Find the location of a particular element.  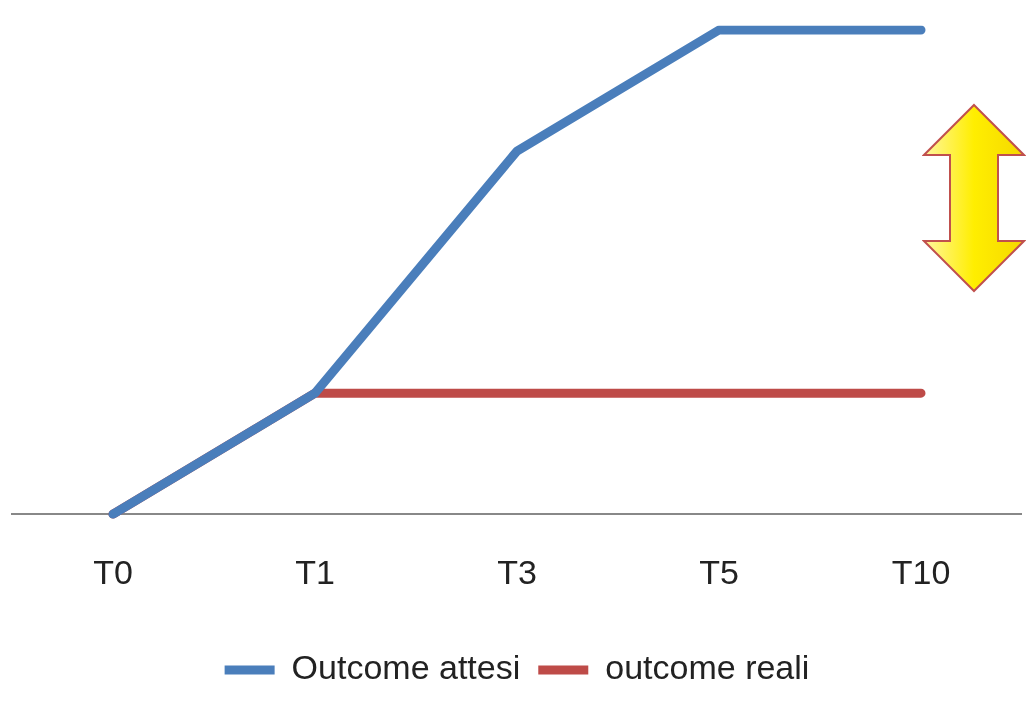

x-tick-label: T5 is located at coordinates (719, 571).